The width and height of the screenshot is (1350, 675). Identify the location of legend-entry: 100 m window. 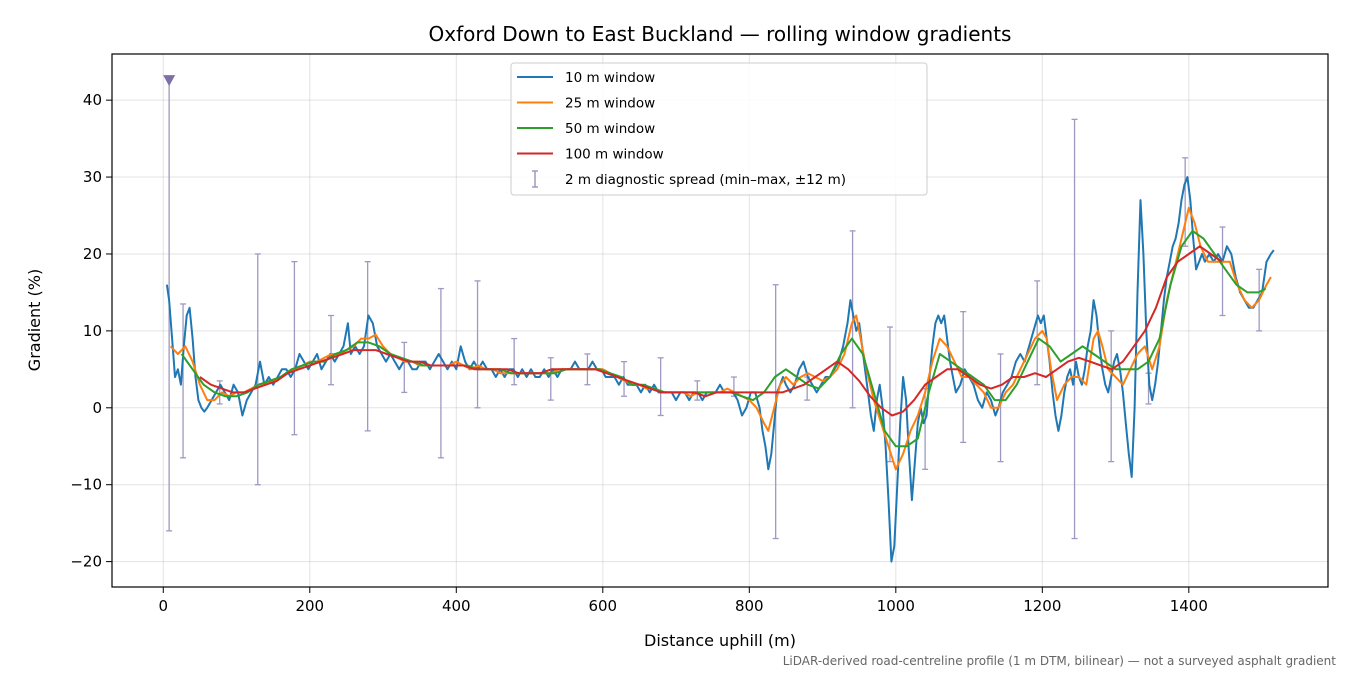
(590, 155).